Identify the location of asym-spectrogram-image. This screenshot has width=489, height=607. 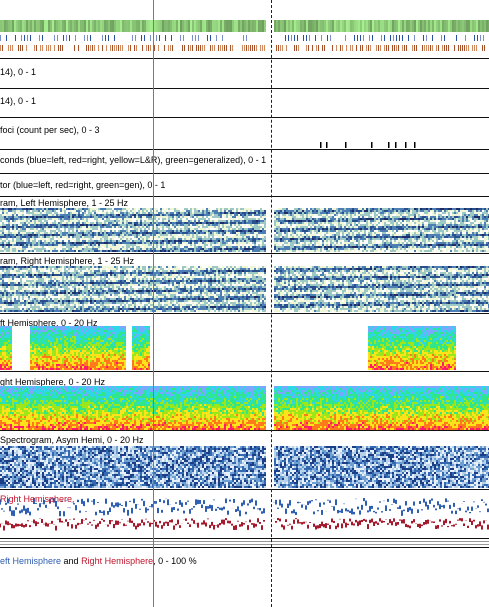
(244, 467).